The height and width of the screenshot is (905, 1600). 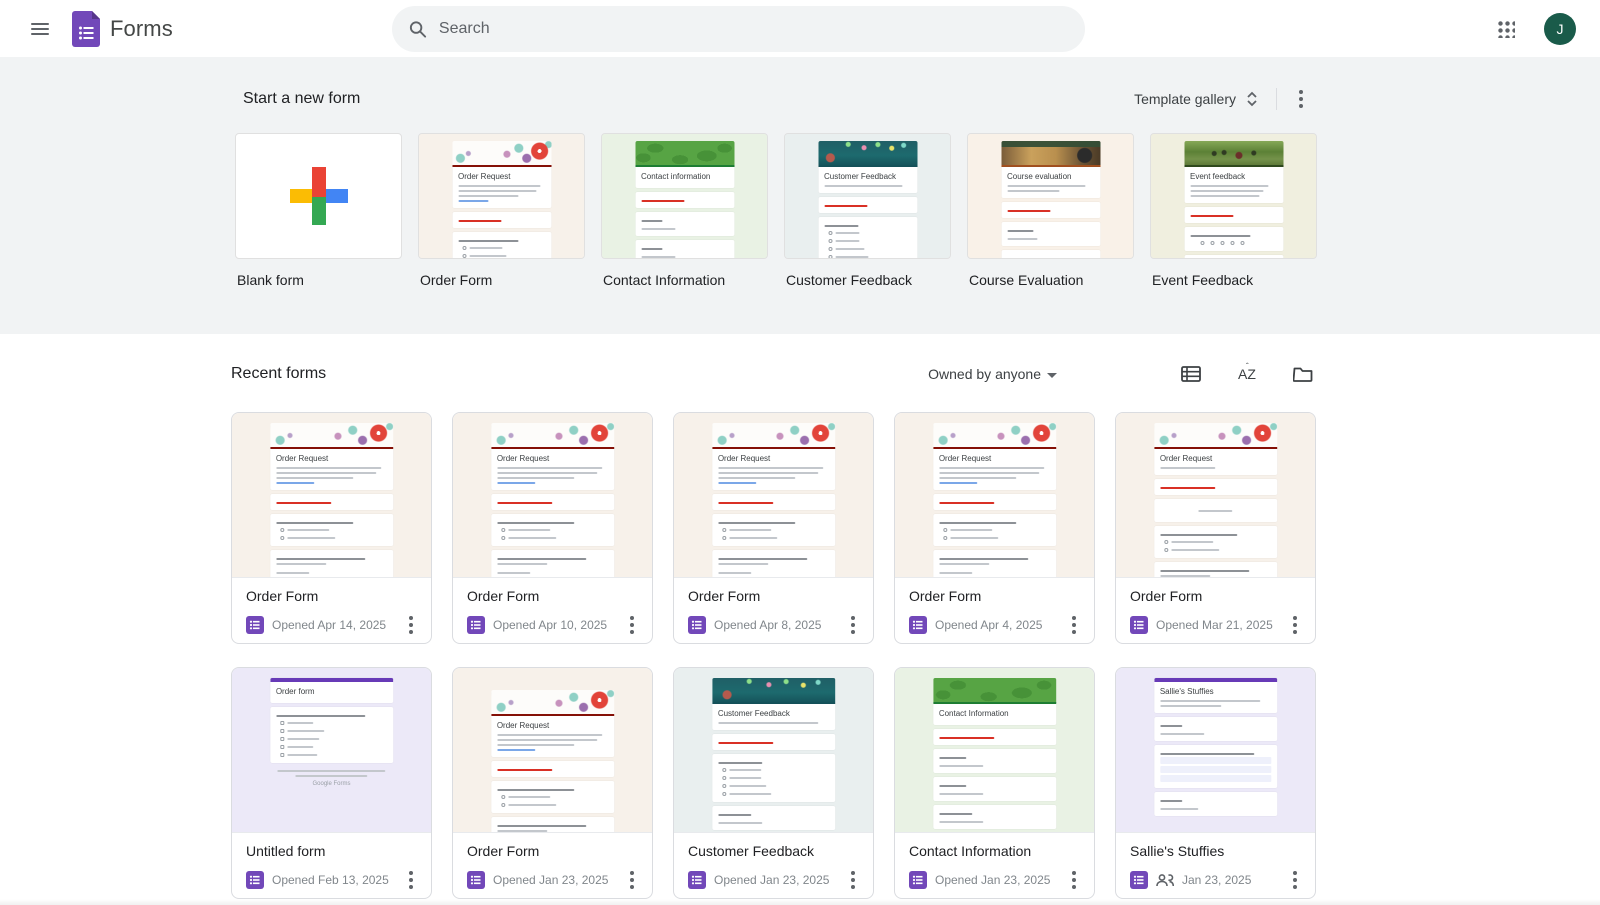 I want to click on template-card-contact-information: Contact information Contact Information, so click(x=684, y=210).